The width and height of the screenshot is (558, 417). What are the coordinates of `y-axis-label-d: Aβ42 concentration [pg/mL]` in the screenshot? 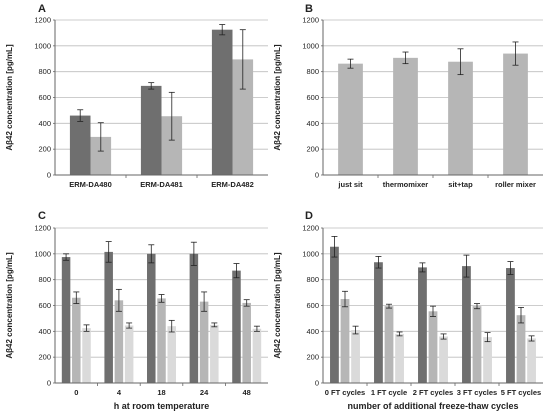 It's located at (277, 305).